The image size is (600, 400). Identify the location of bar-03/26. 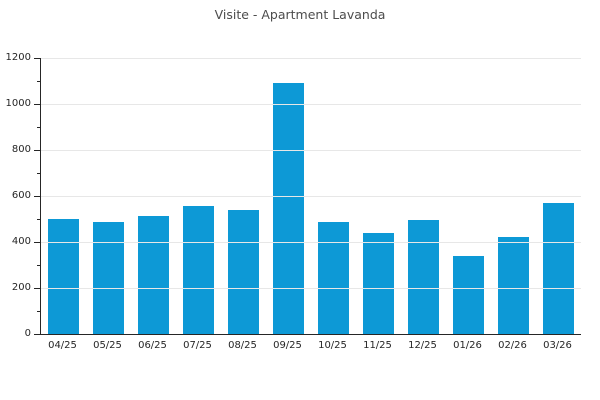
(558, 268).